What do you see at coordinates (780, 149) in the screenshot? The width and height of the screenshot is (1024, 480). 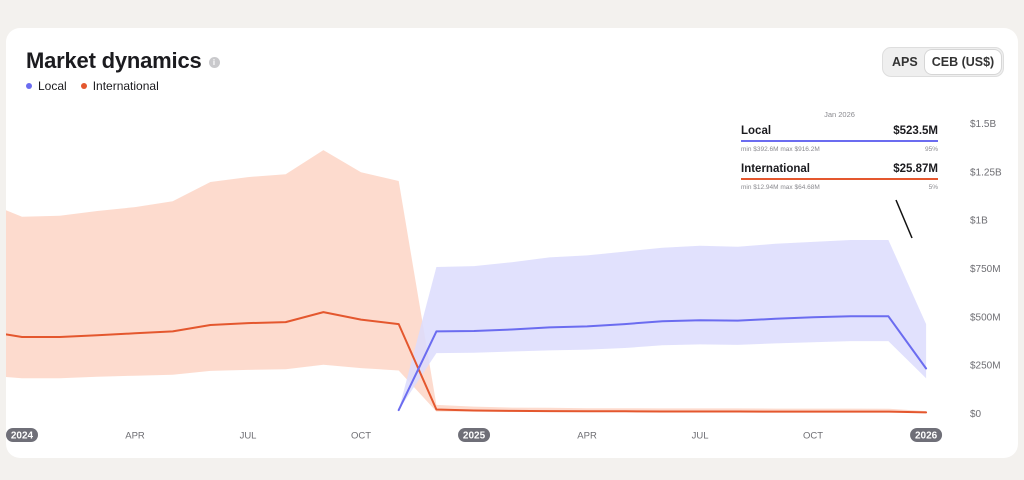 I see `tooltip-range: min $392.6M max $916.2M` at bounding box center [780, 149].